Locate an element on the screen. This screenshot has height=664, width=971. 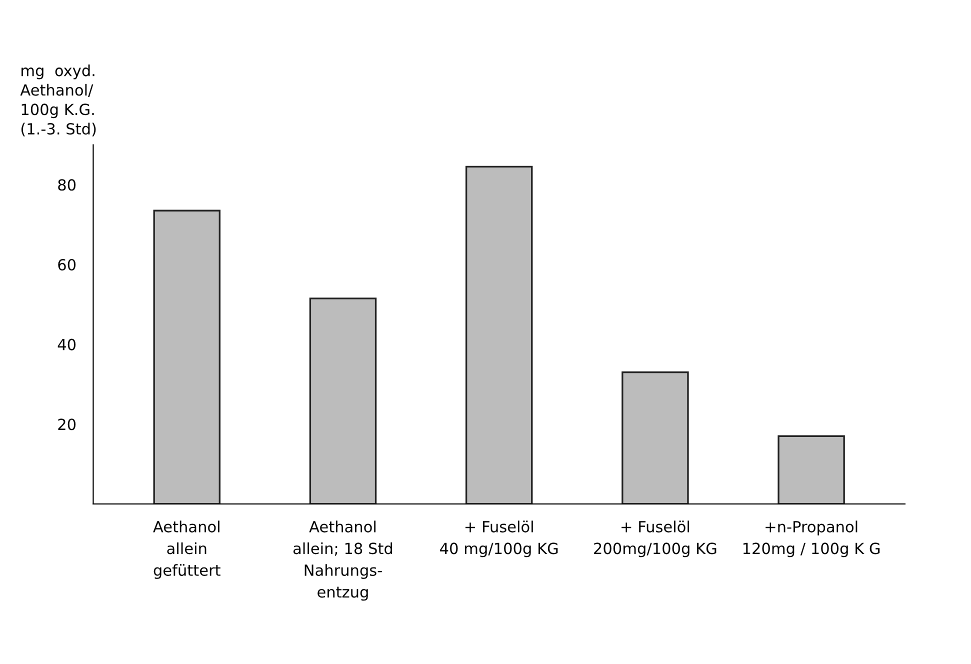
x-tick-label: + Fuselöl 40 mg/100g KG is located at coordinates (499, 539).